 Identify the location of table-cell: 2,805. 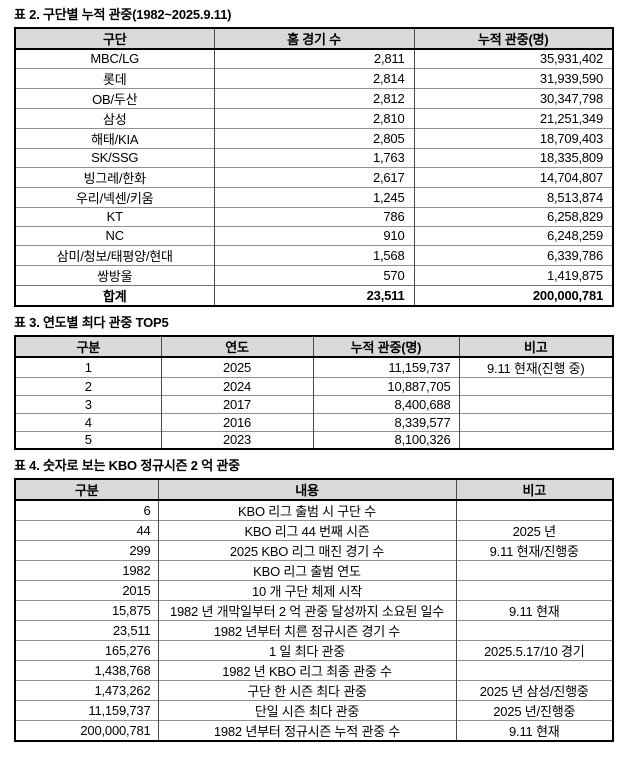
(313, 137).